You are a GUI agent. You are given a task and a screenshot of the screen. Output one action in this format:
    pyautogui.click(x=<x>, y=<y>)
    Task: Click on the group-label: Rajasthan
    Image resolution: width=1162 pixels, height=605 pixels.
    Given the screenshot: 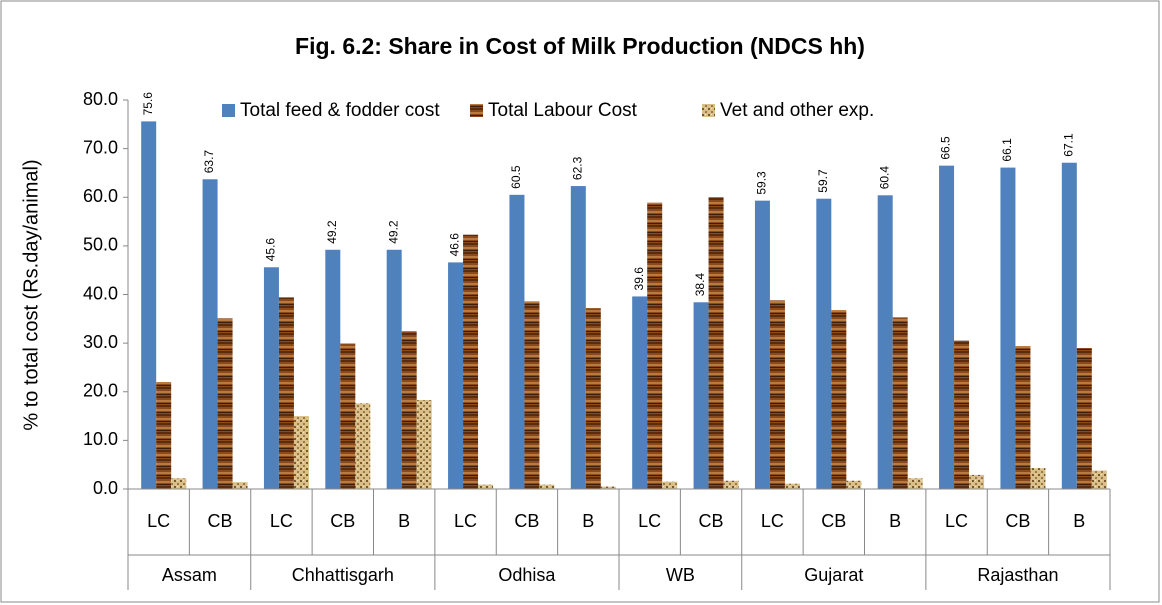 What is the action you would take?
    pyautogui.click(x=1017, y=575)
    